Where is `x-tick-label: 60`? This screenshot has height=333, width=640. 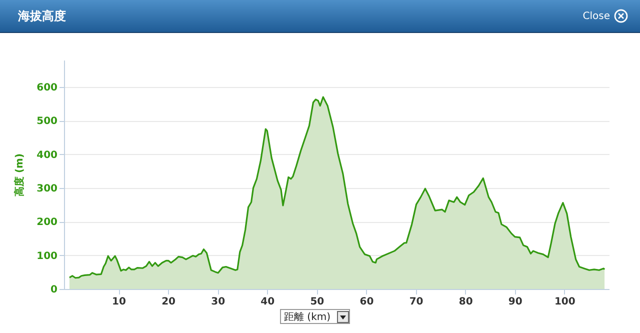 x-tick-label: 60 is located at coordinates (367, 302).